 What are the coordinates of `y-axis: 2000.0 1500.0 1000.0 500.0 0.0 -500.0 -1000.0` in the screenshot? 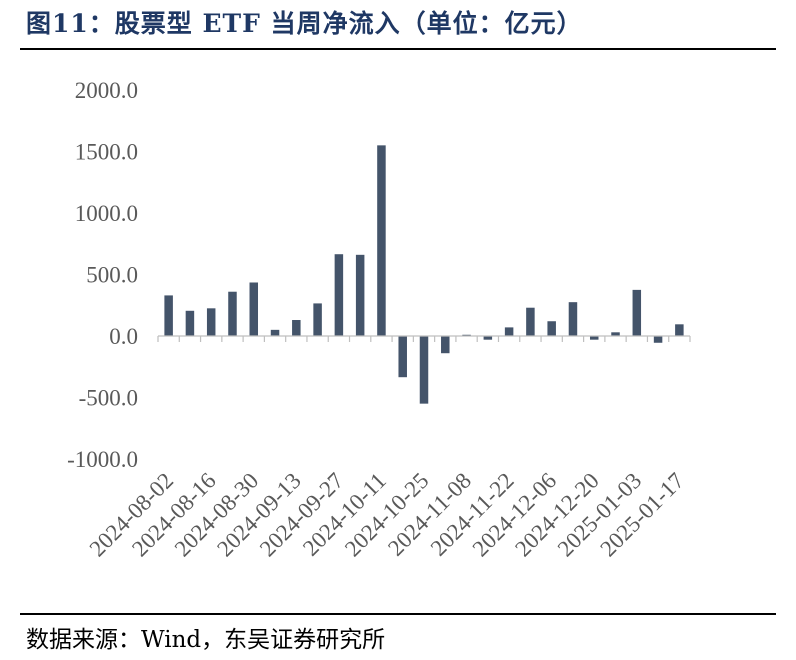 It's located at (102, 275).